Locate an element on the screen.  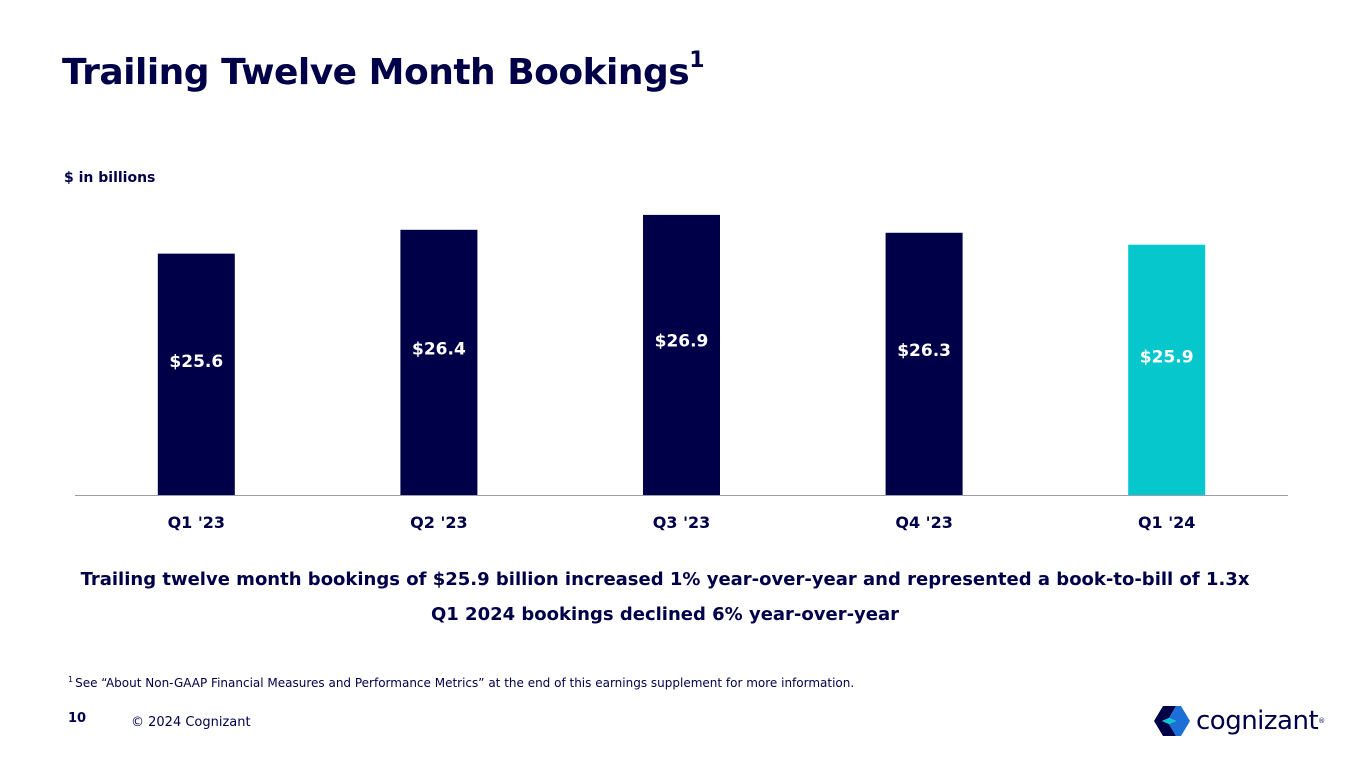
logo-wordmark: cognizant is located at coordinates (1257, 721).